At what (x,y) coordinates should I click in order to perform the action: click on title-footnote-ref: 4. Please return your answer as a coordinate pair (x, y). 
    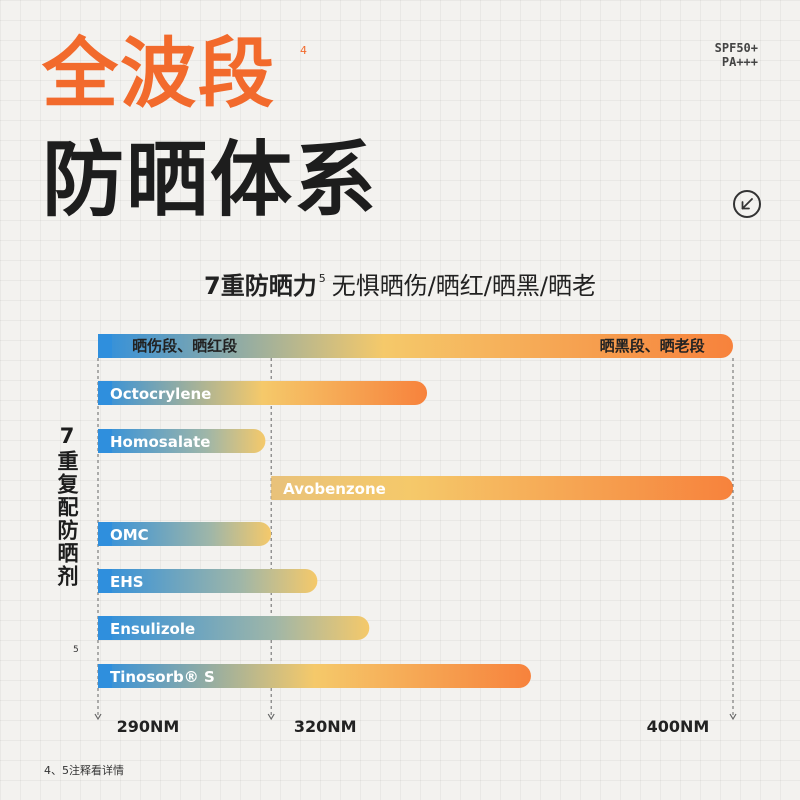
    Looking at the image, I should click on (303, 50).